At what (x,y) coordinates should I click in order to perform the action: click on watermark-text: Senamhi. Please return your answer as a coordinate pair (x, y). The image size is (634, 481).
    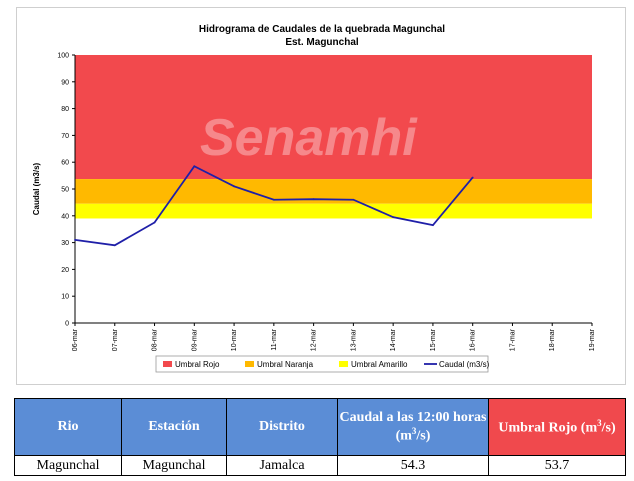
    Looking at the image, I should click on (309, 138).